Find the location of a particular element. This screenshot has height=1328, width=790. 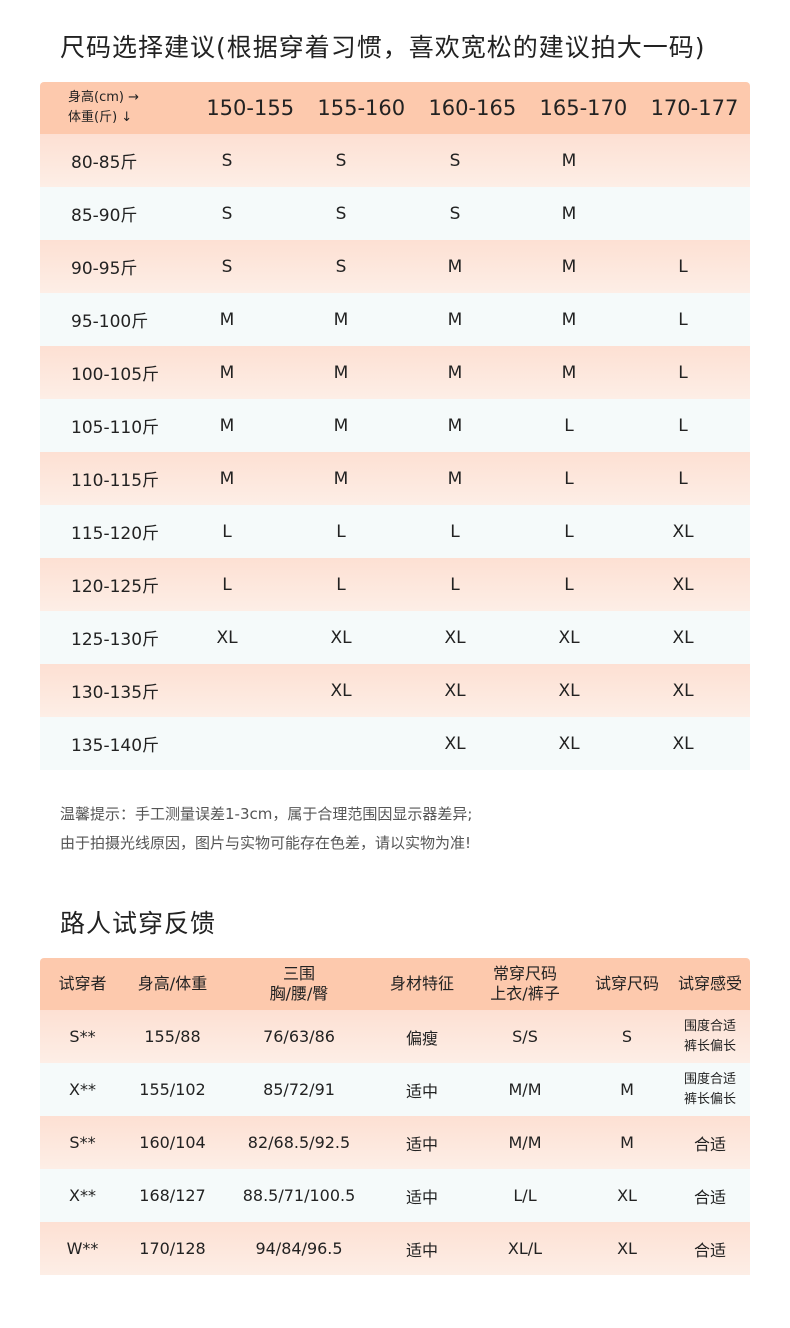

table-row: X** 155/102 85/72/91 适中 M/M M 围度合适 裤长偏长 is located at coordinates (395, 1089).